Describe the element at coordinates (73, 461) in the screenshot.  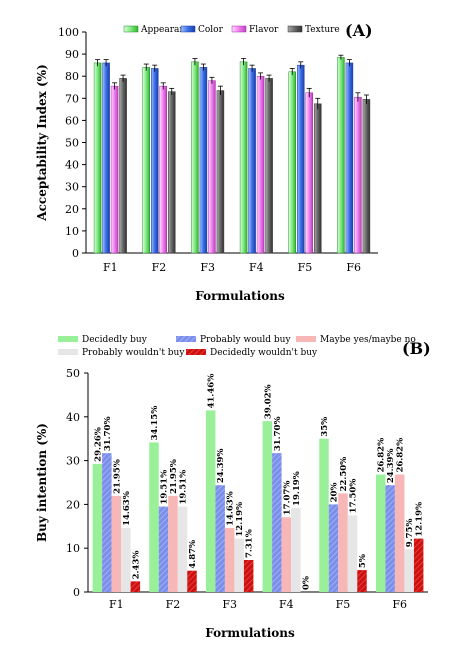
I see `y-tick-label-b: 30` at that location.